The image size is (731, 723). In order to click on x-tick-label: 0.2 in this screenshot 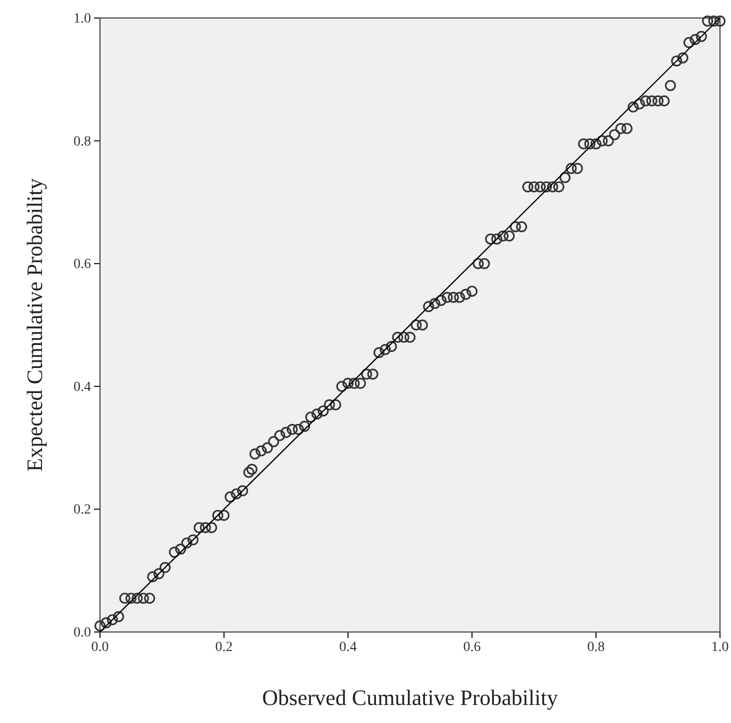, I will do `click(224, 647)`.